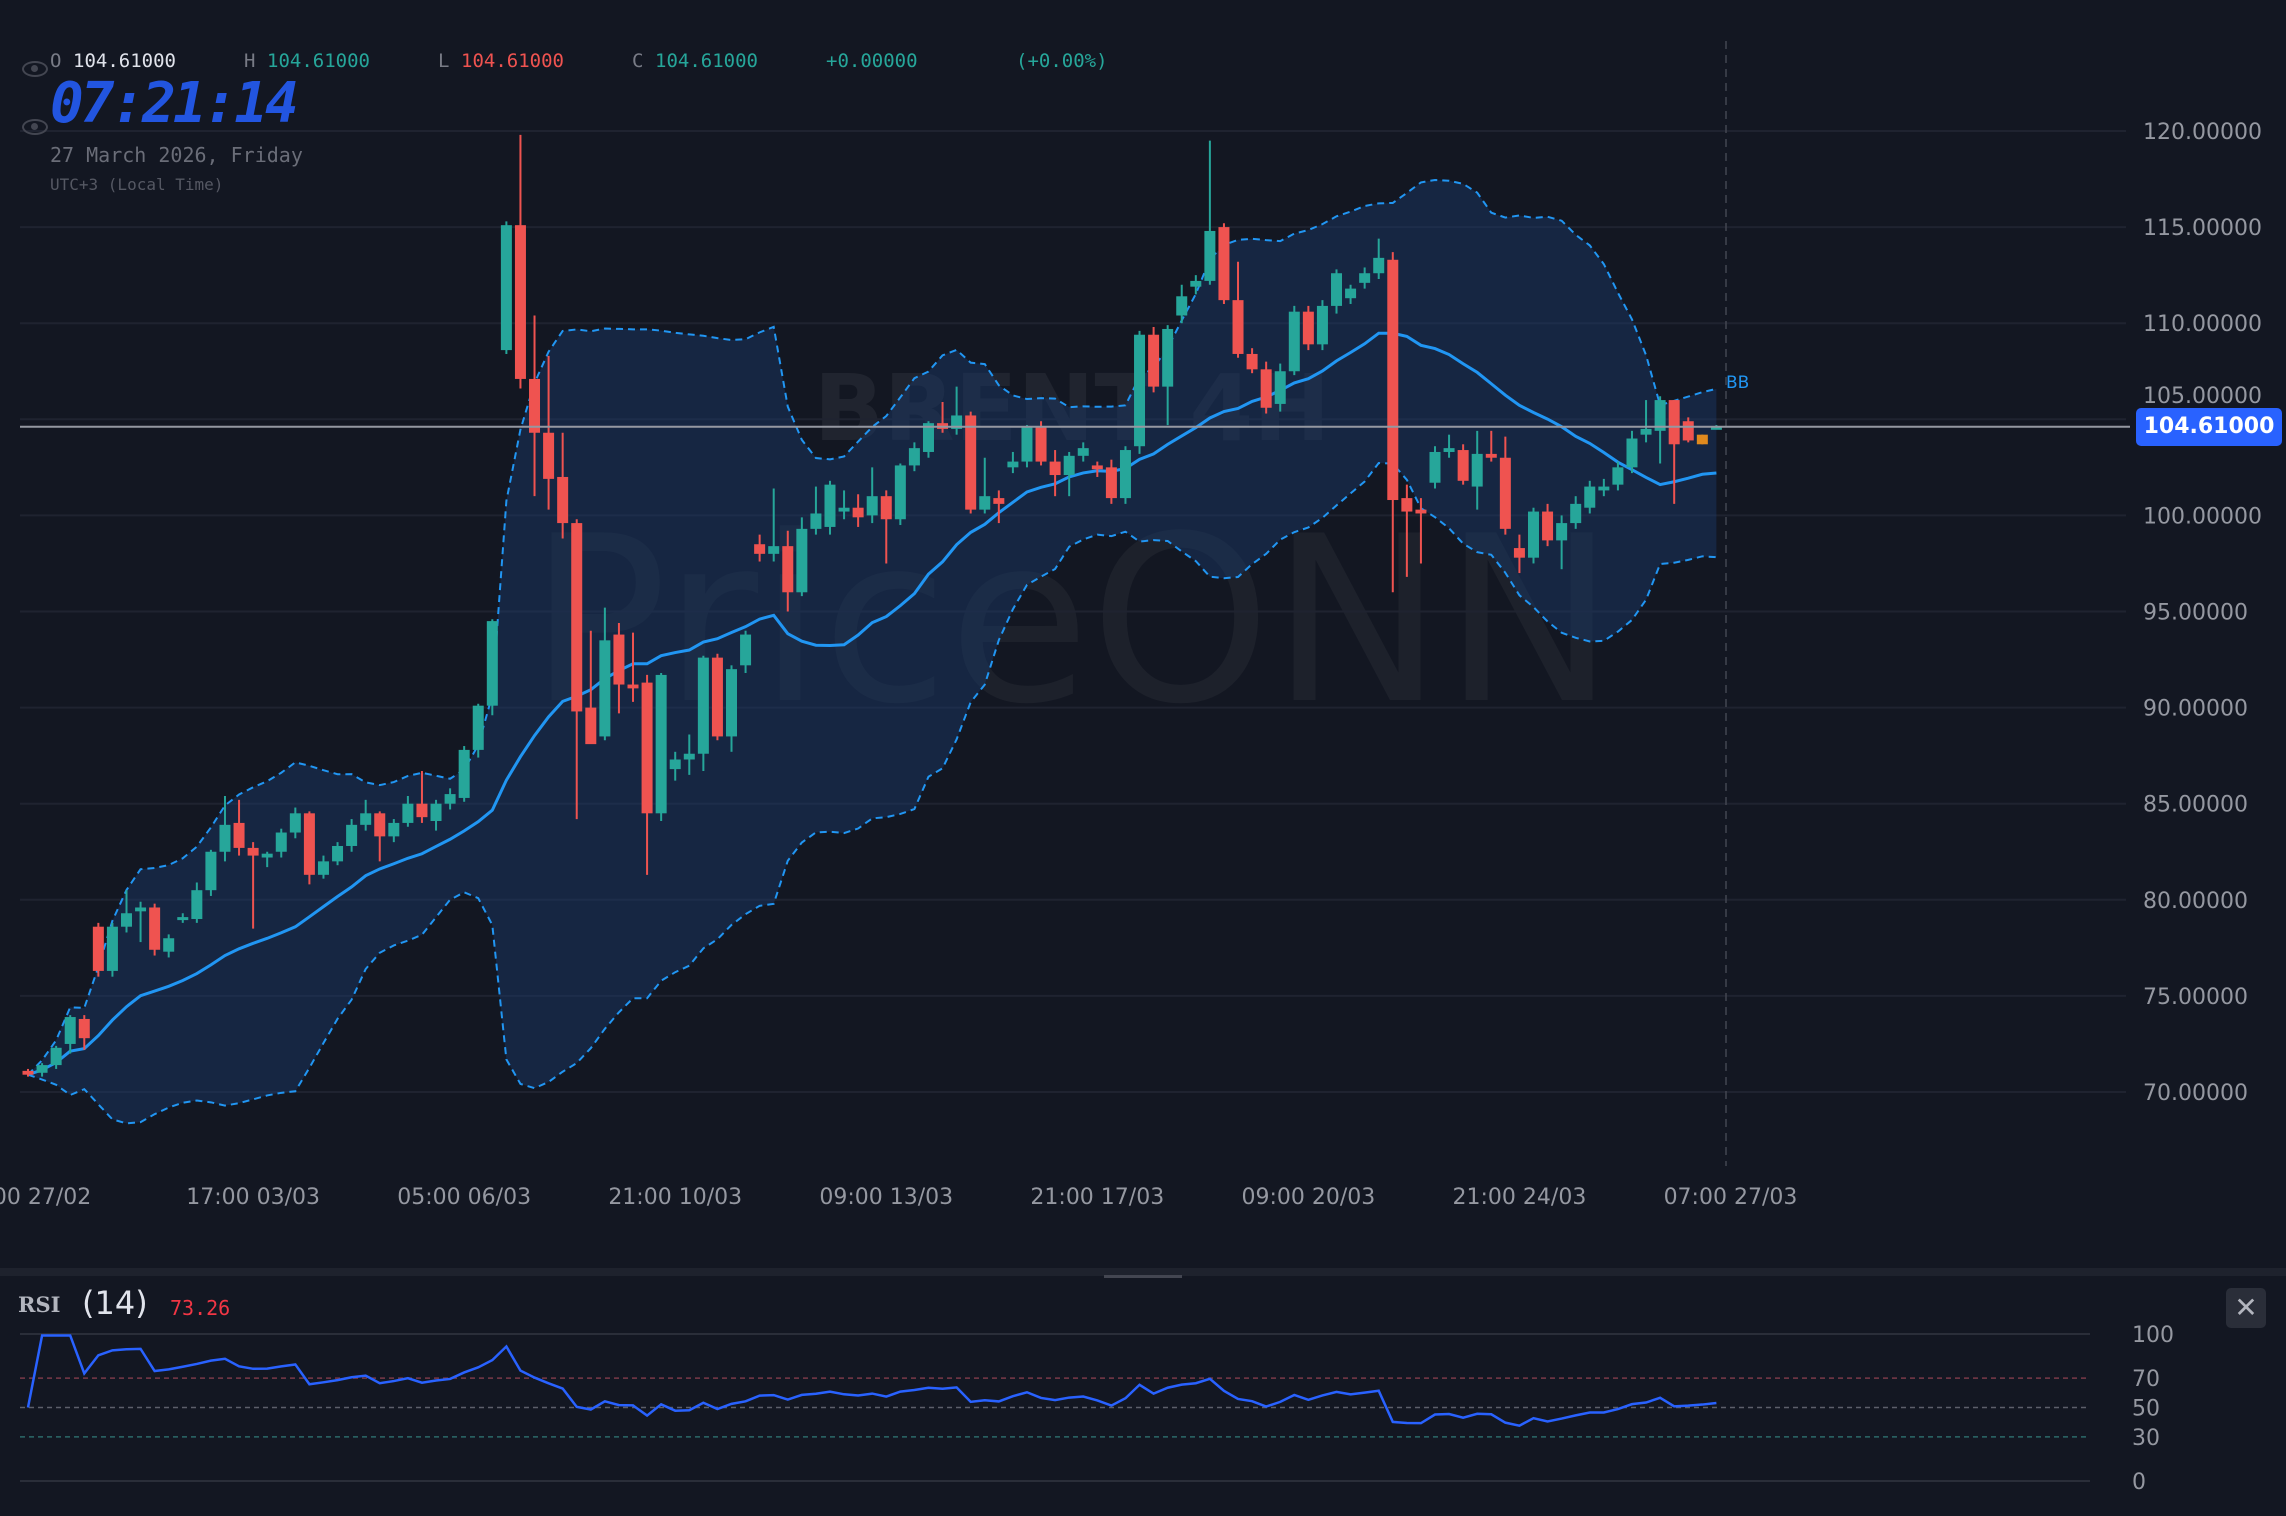 This screenshot has width=2286, height=1516. I want to click on time-tick-label: 09:00 20/03, so click(1308, 1197).